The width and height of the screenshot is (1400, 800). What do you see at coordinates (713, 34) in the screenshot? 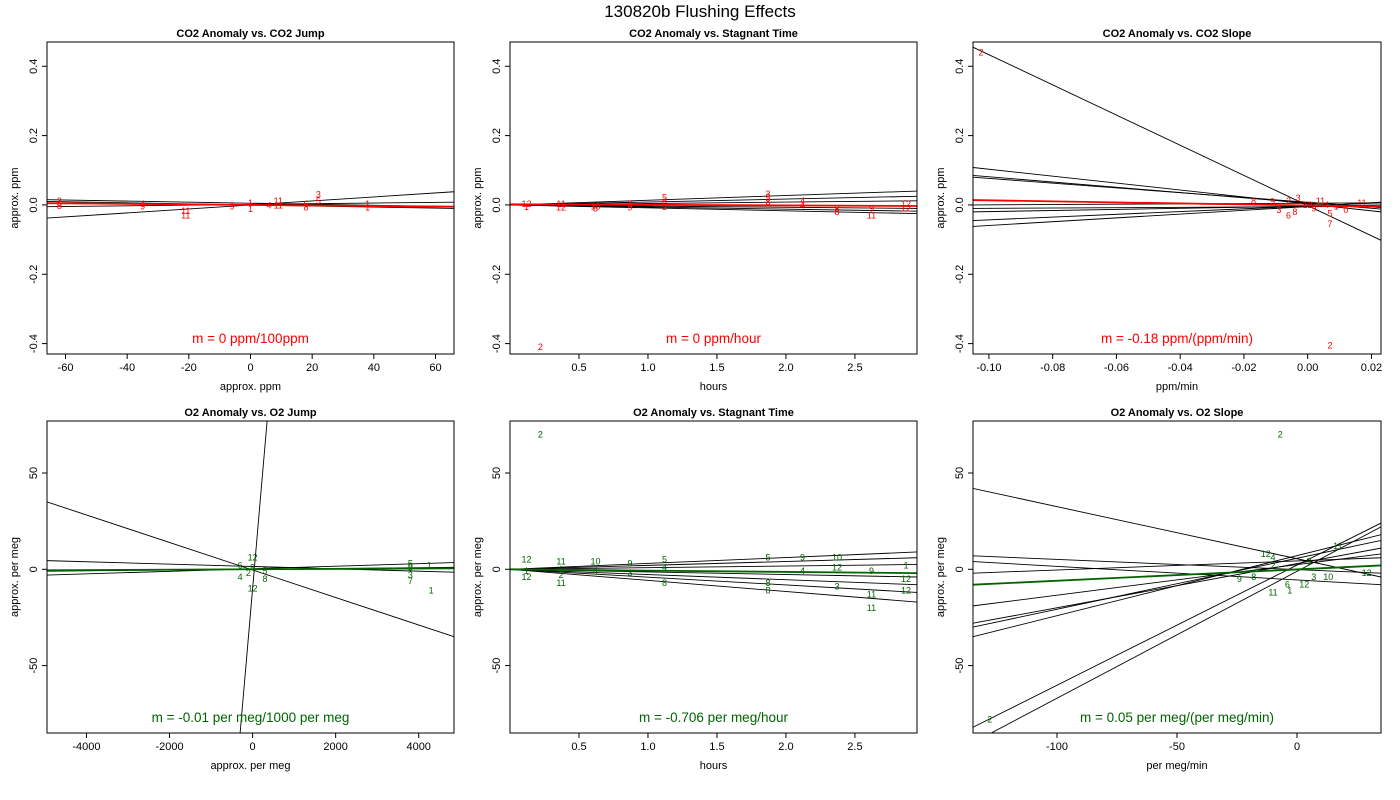
I see `panel-title: CO2 Anomaly vs. Stagnant Time` at bounding box center [713, 34].